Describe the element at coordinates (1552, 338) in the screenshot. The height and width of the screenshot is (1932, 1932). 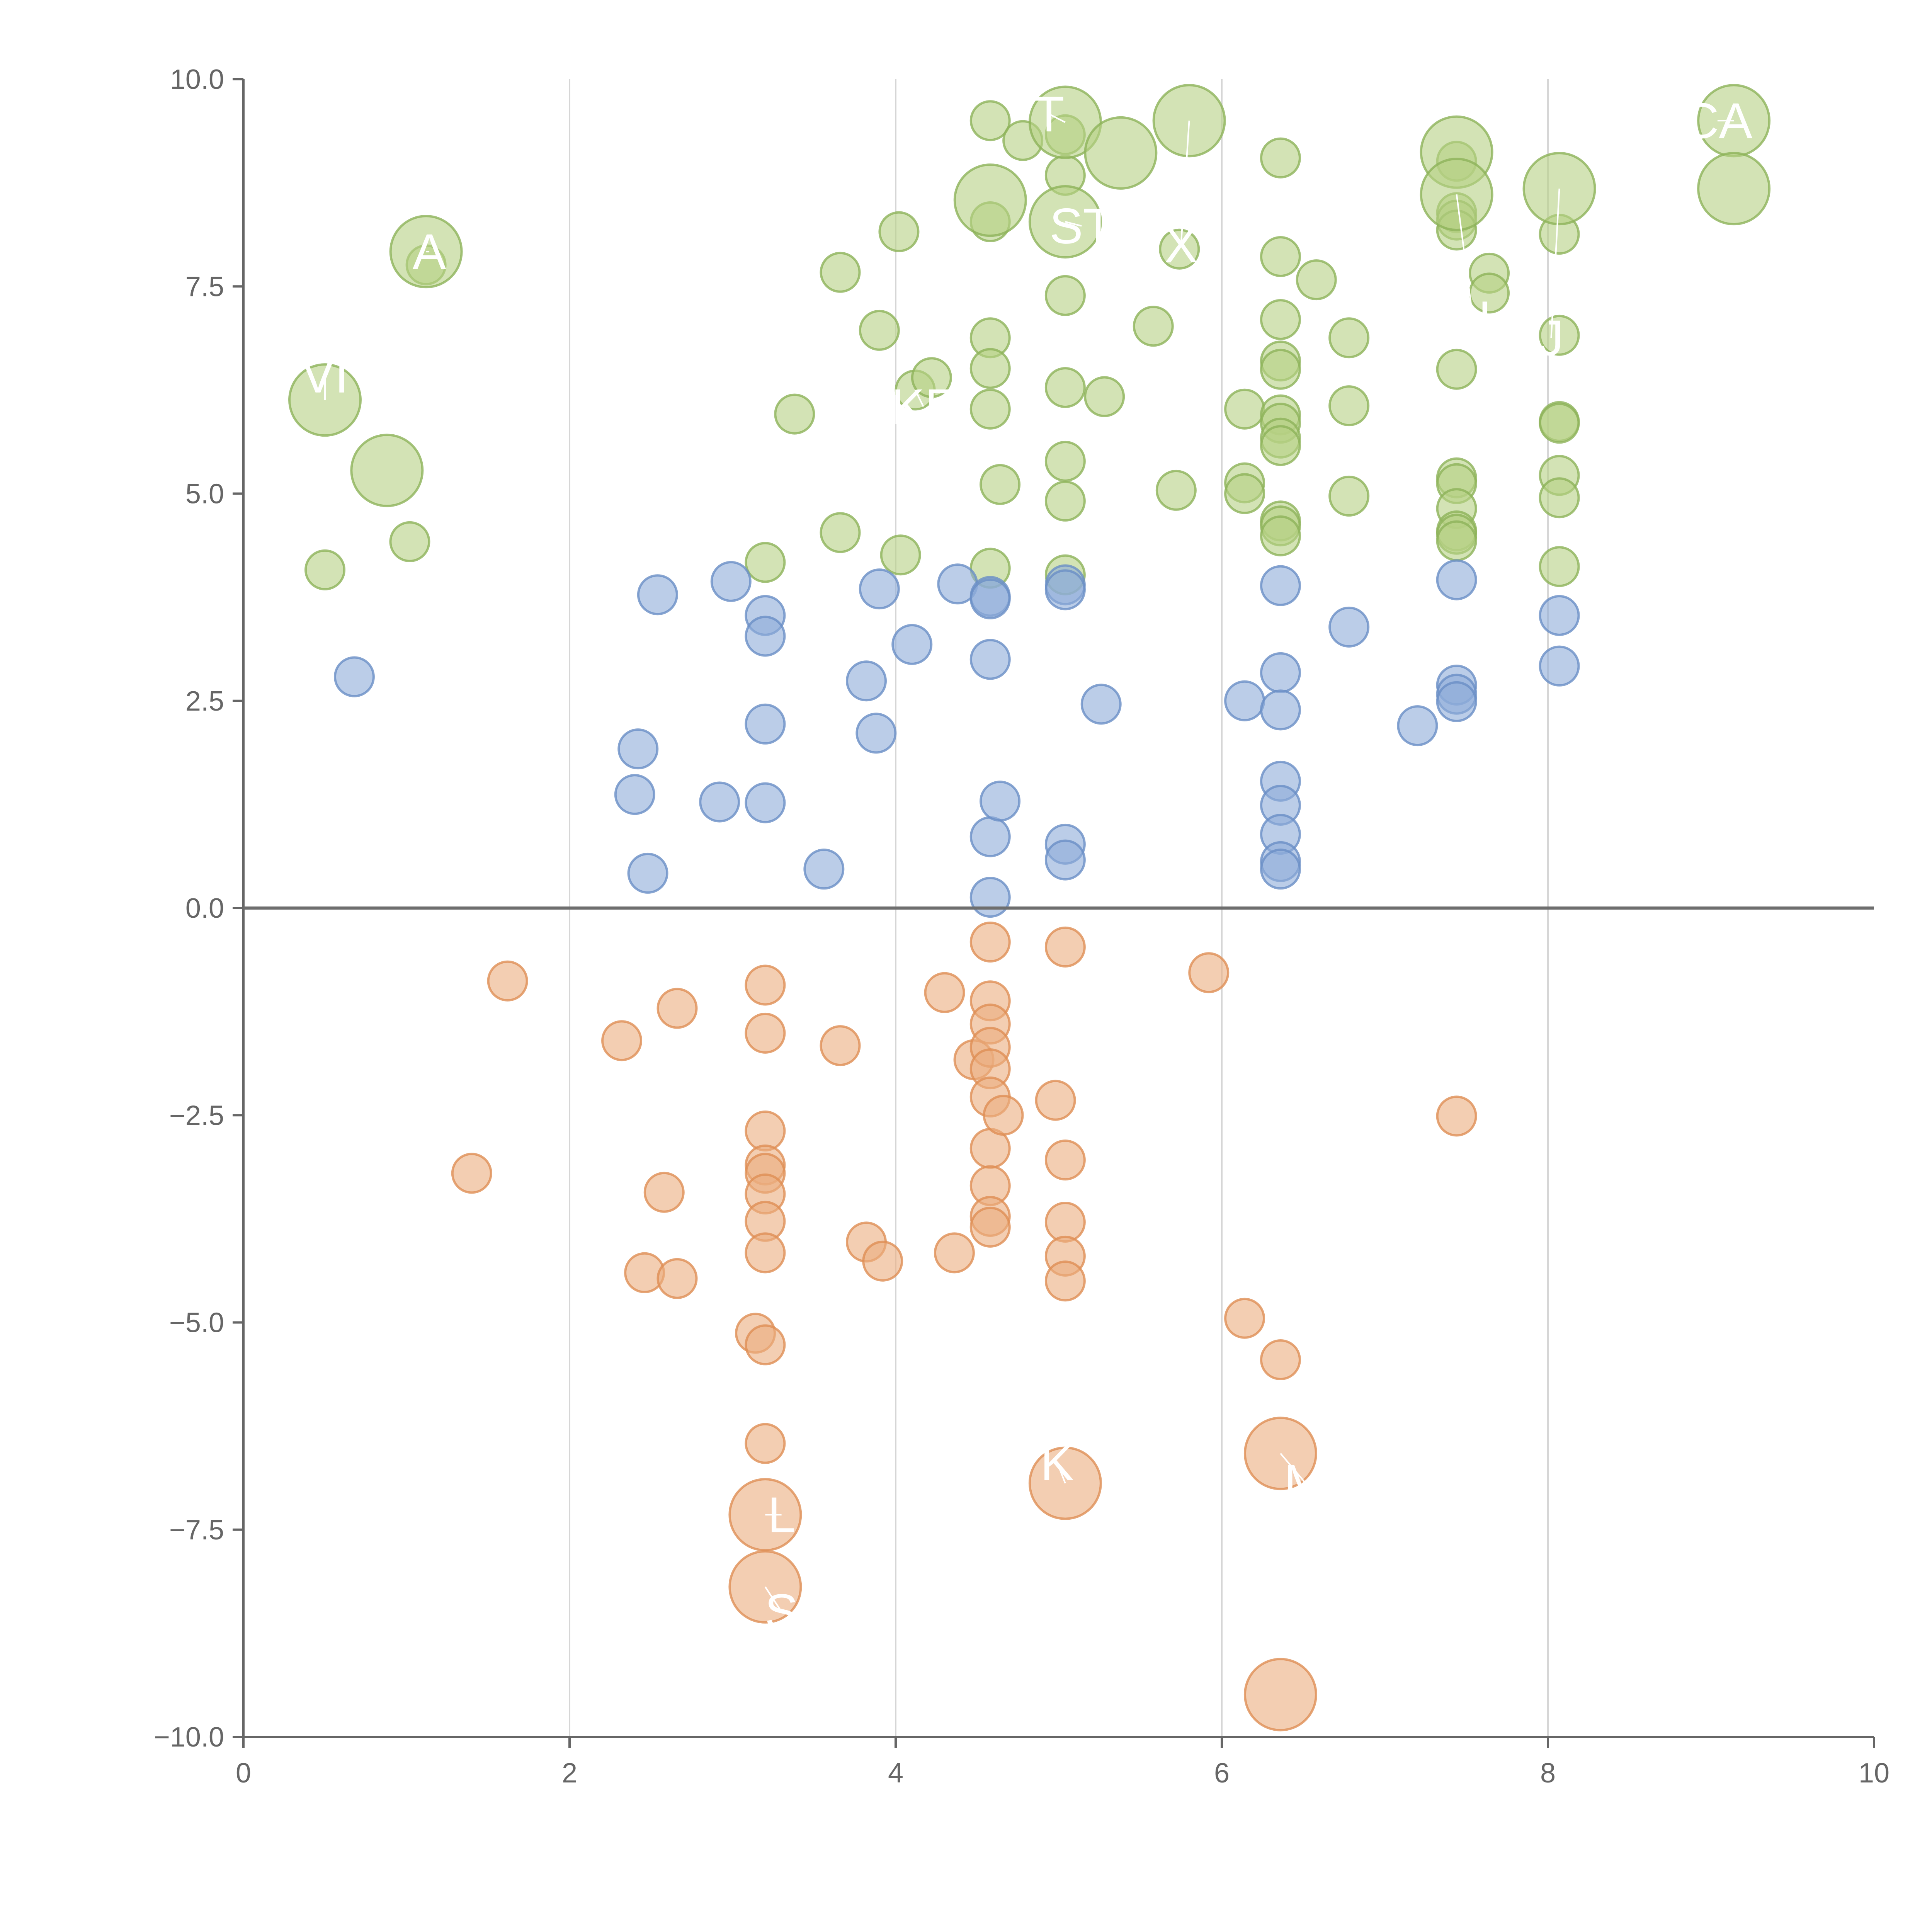
I see `bubble-label: J` at that location.